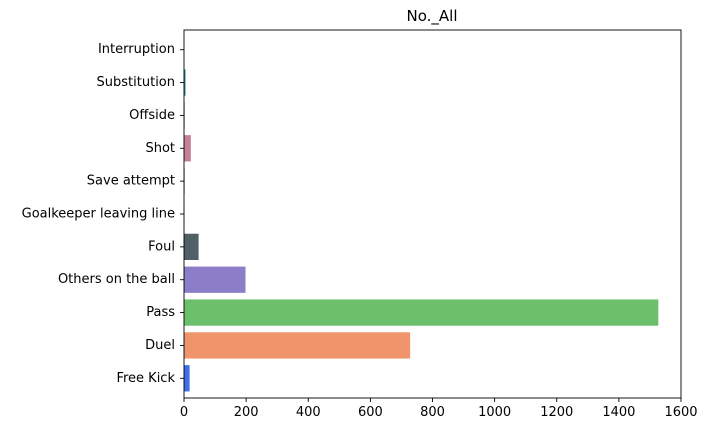  Describe the element at coordinates (98, 214) in the screenshot. I see `y-tick-label: Goalkeeper leaving line` at that location.